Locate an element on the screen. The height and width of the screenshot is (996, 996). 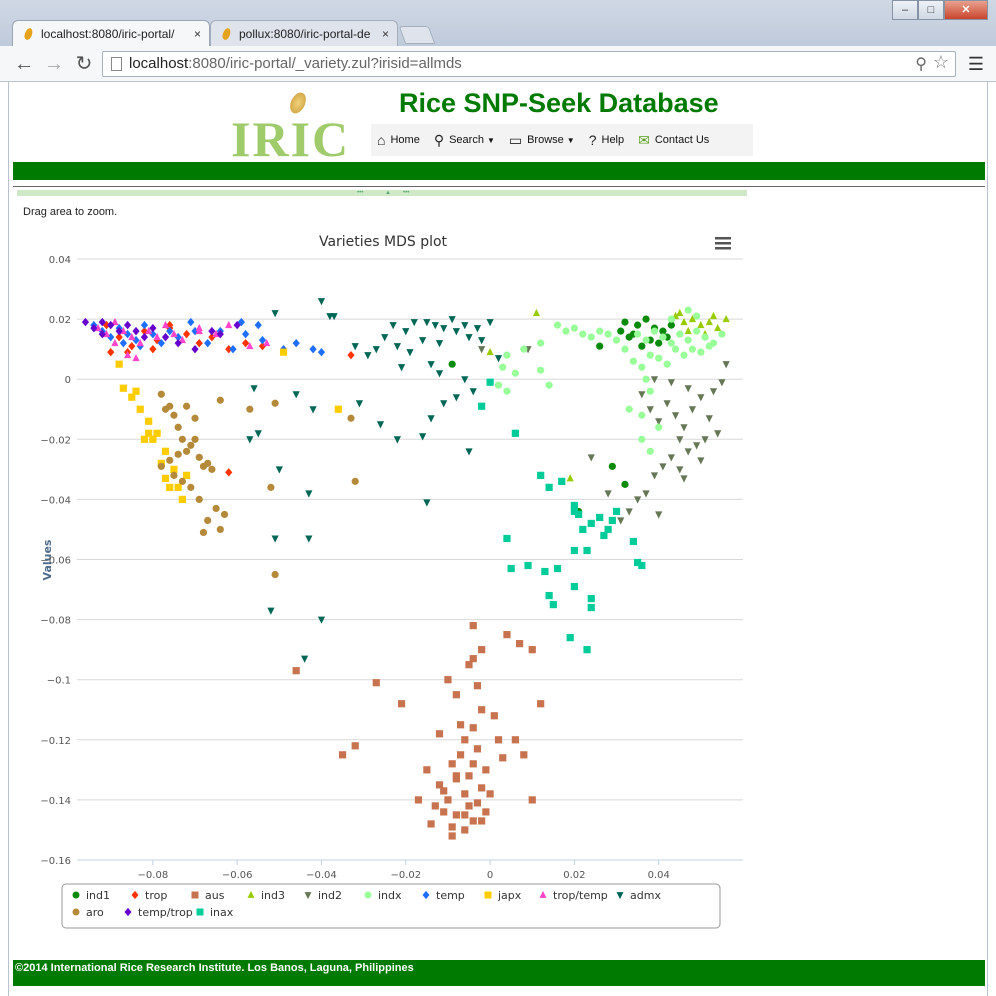
zoom-icon: ⚲ is located at coordinates (921, 64).